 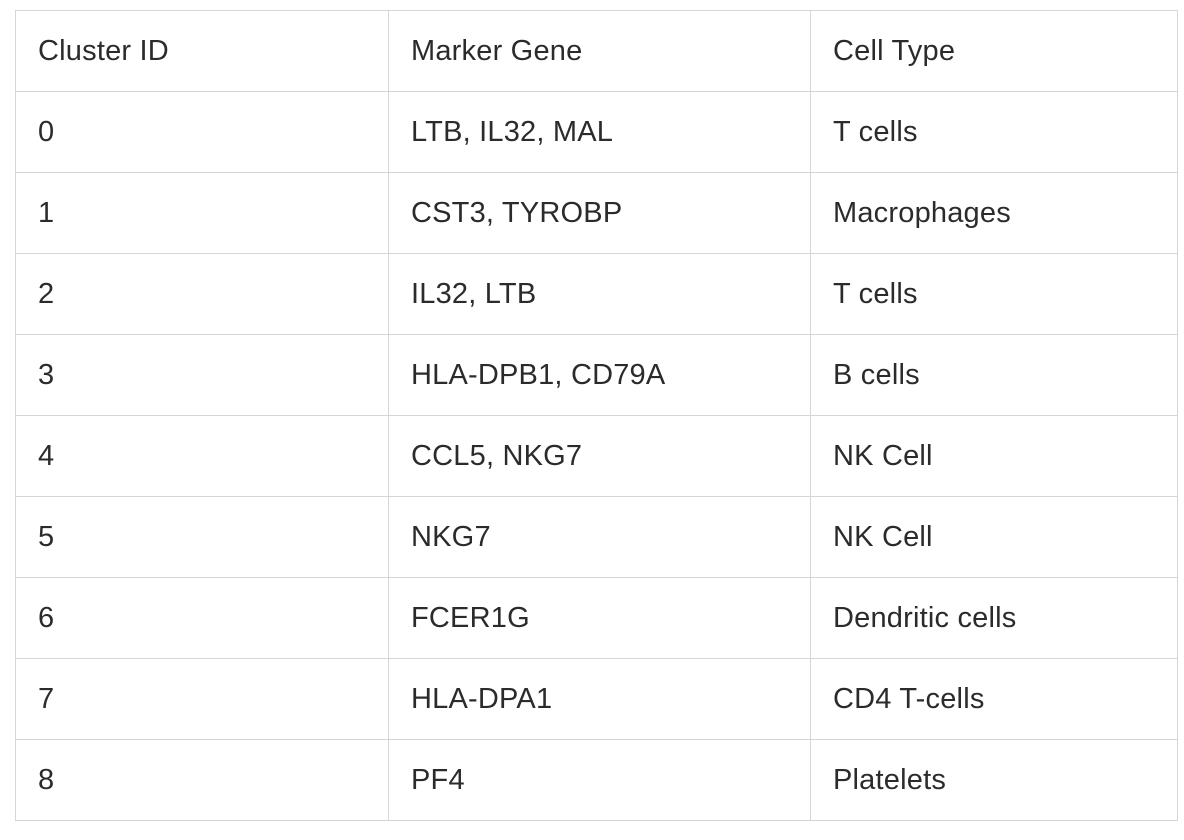 I want to click on table-row: 6 FCER1G Dendritic cells, so click(x=596, y=618).